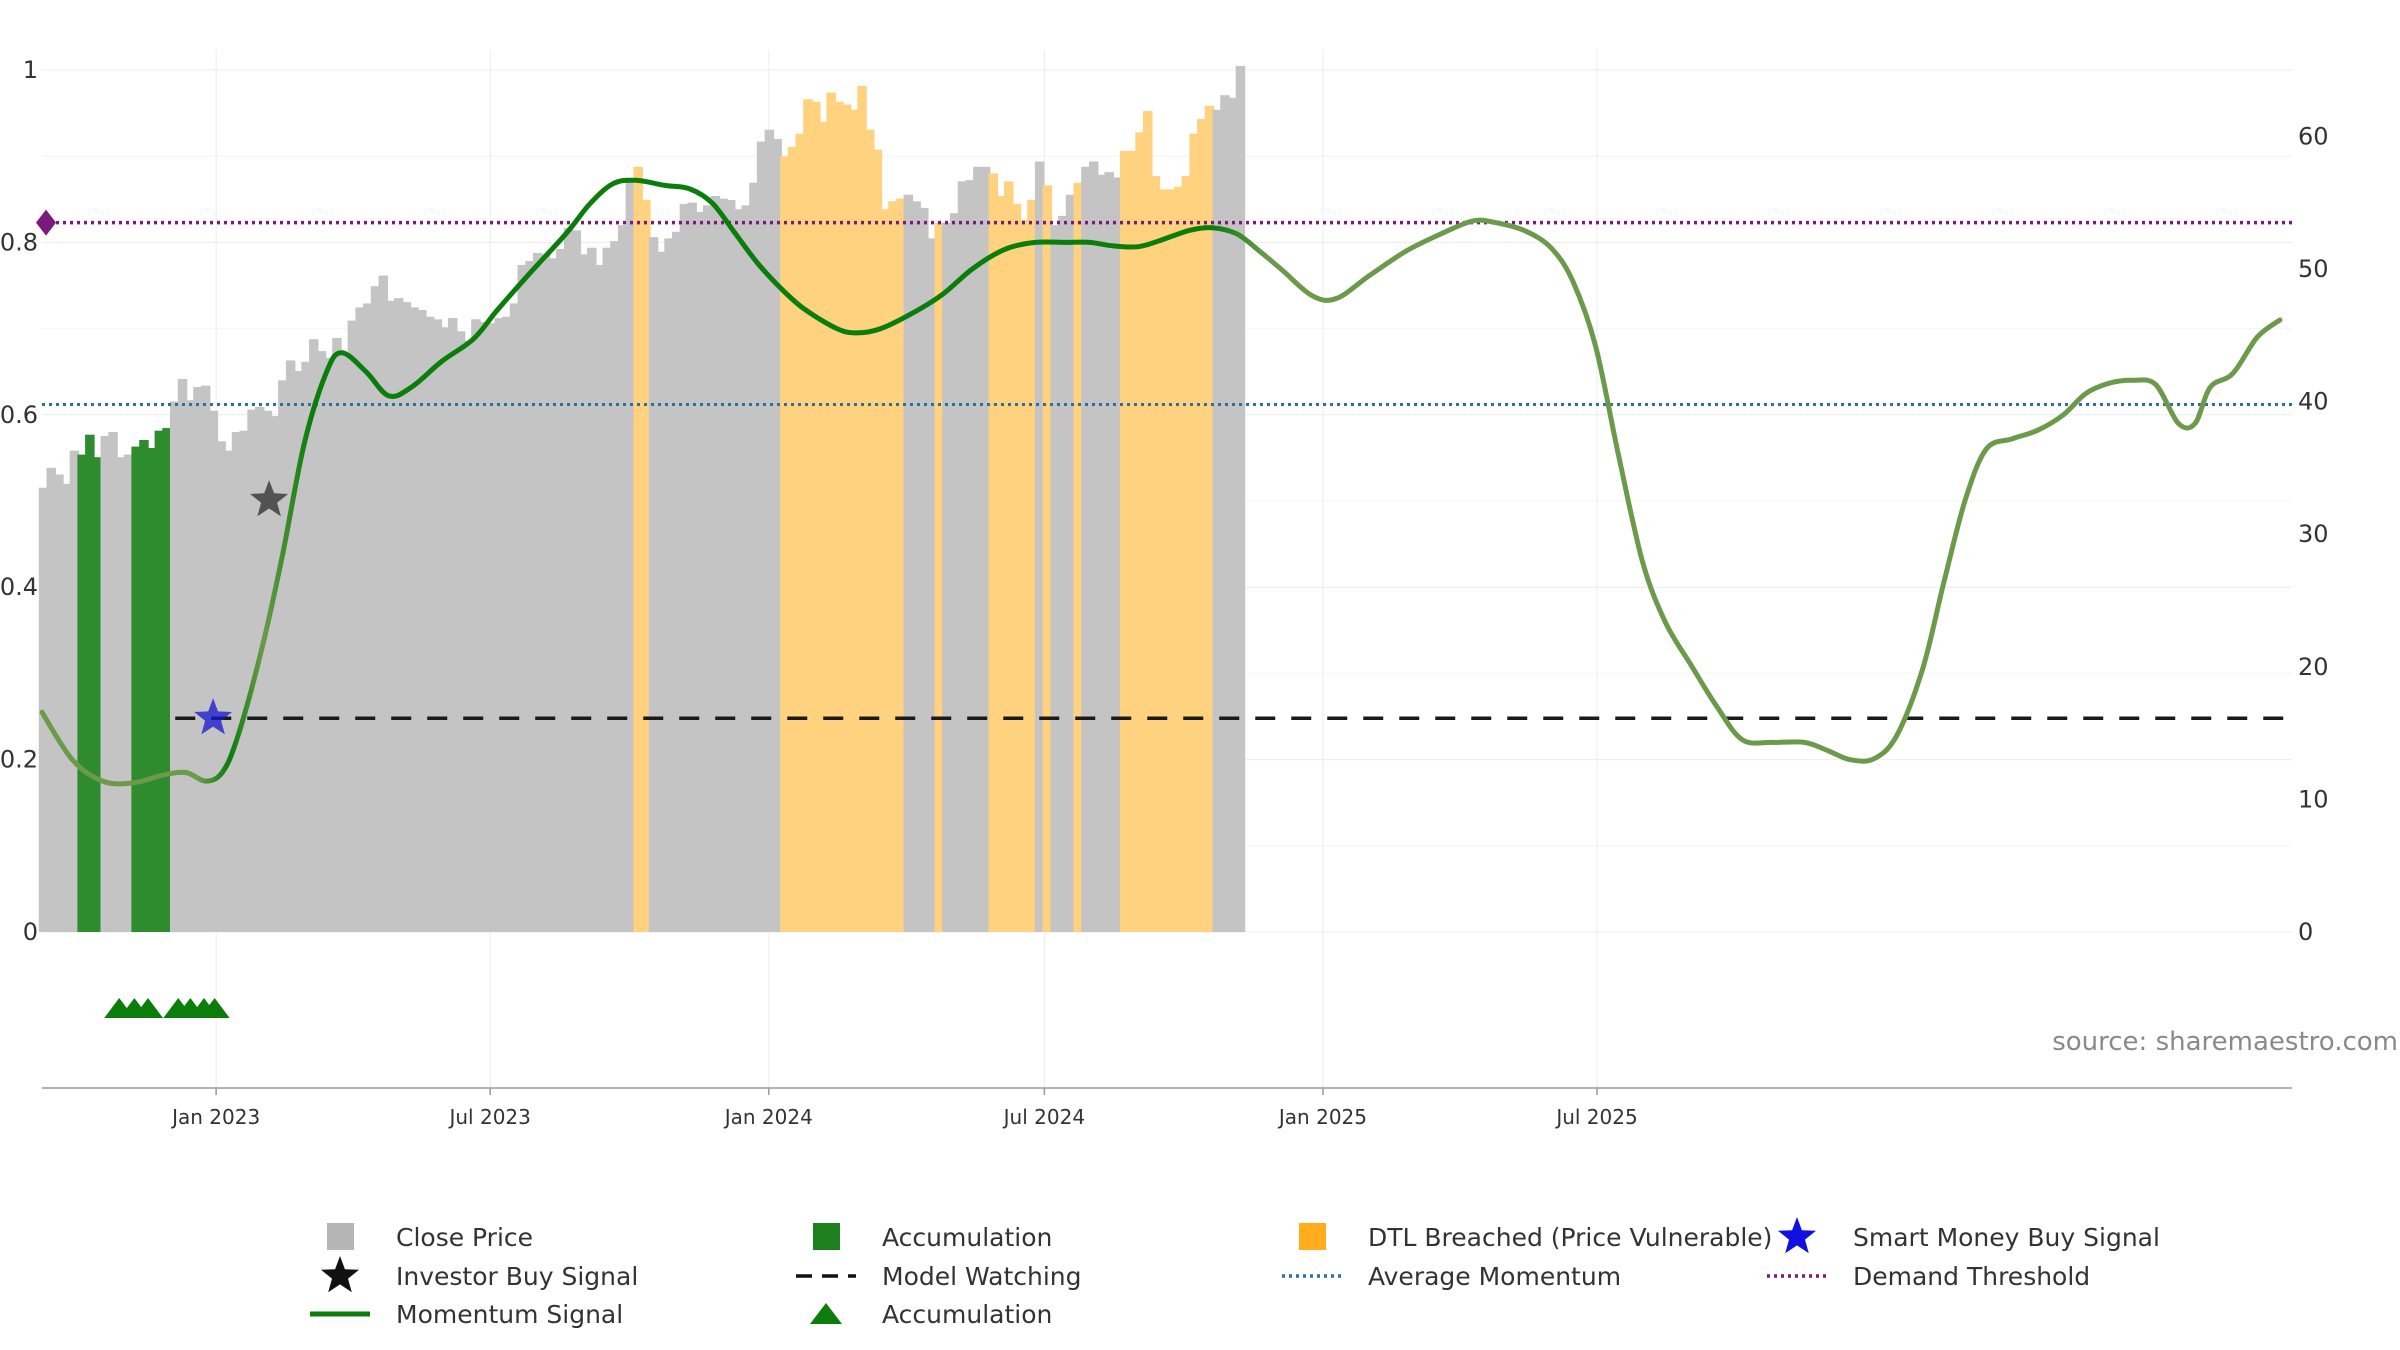  What do you see at coordinates (1451, 1276) in the screenshot?
I see `legend-item-avgmom: Average Momentum` at bounding box center [1451, 1276].